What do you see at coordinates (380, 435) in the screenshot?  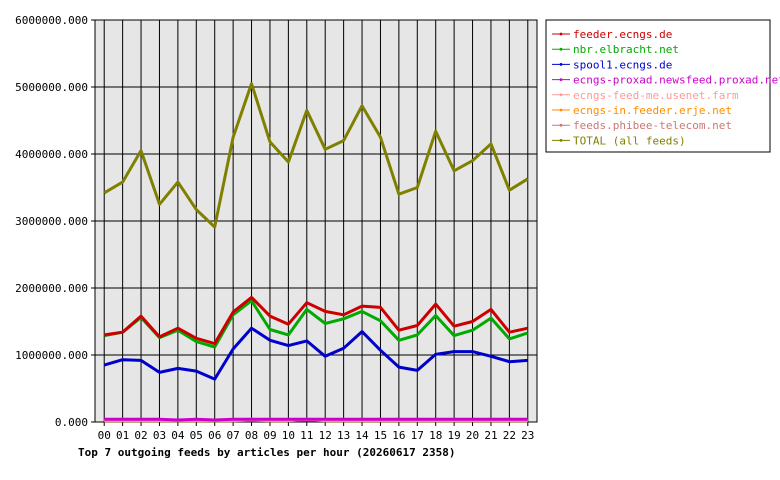 I see `x-tick-label: 15` at bounding box center [380, 435].